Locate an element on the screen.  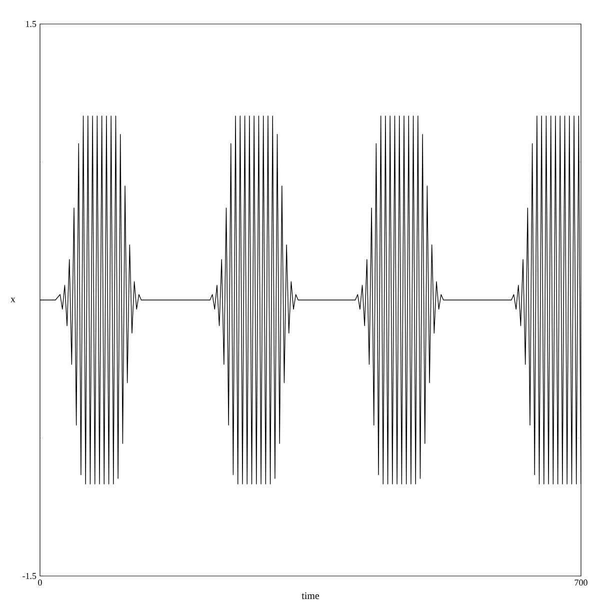
x-tick-label: 0 is located at coordinates (40, 583).